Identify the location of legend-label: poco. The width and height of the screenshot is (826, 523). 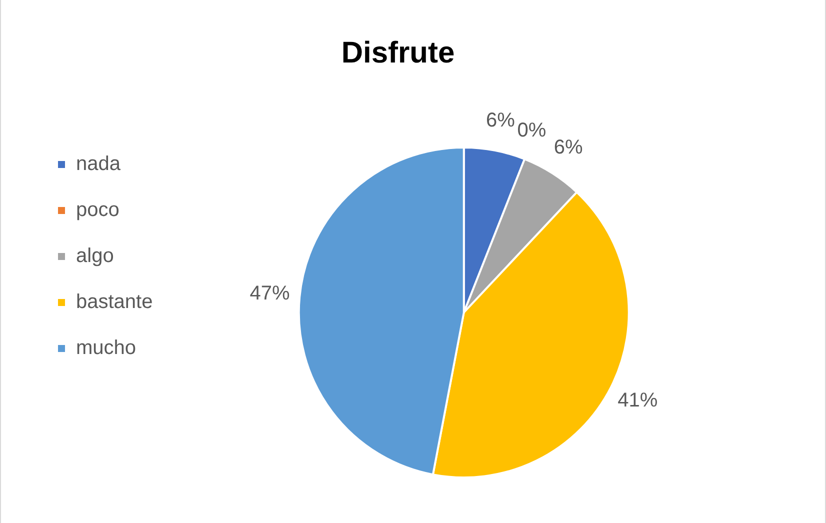
(98, 210).